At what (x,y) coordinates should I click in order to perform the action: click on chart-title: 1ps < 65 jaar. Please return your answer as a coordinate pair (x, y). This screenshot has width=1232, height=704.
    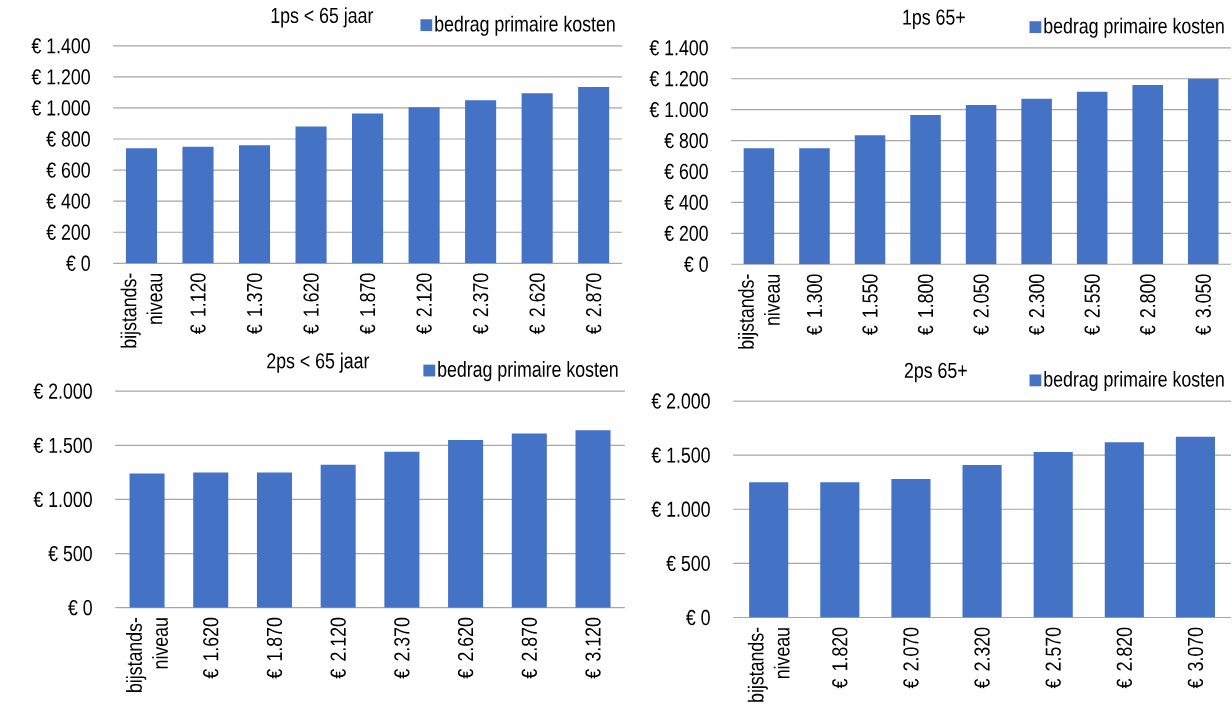
    Looking at the image, I should click on (322, 17).